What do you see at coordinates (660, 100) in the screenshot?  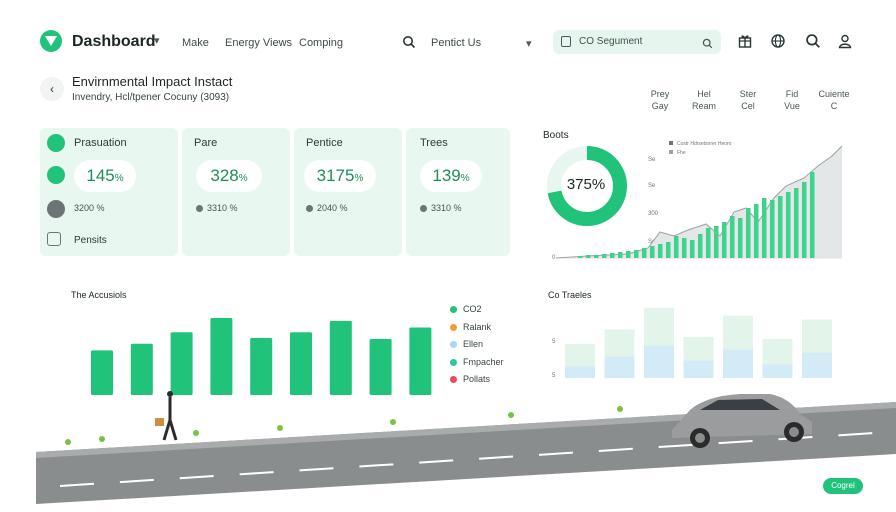 I see `column-header: Prey Gay` at bounding box center [660, 100].